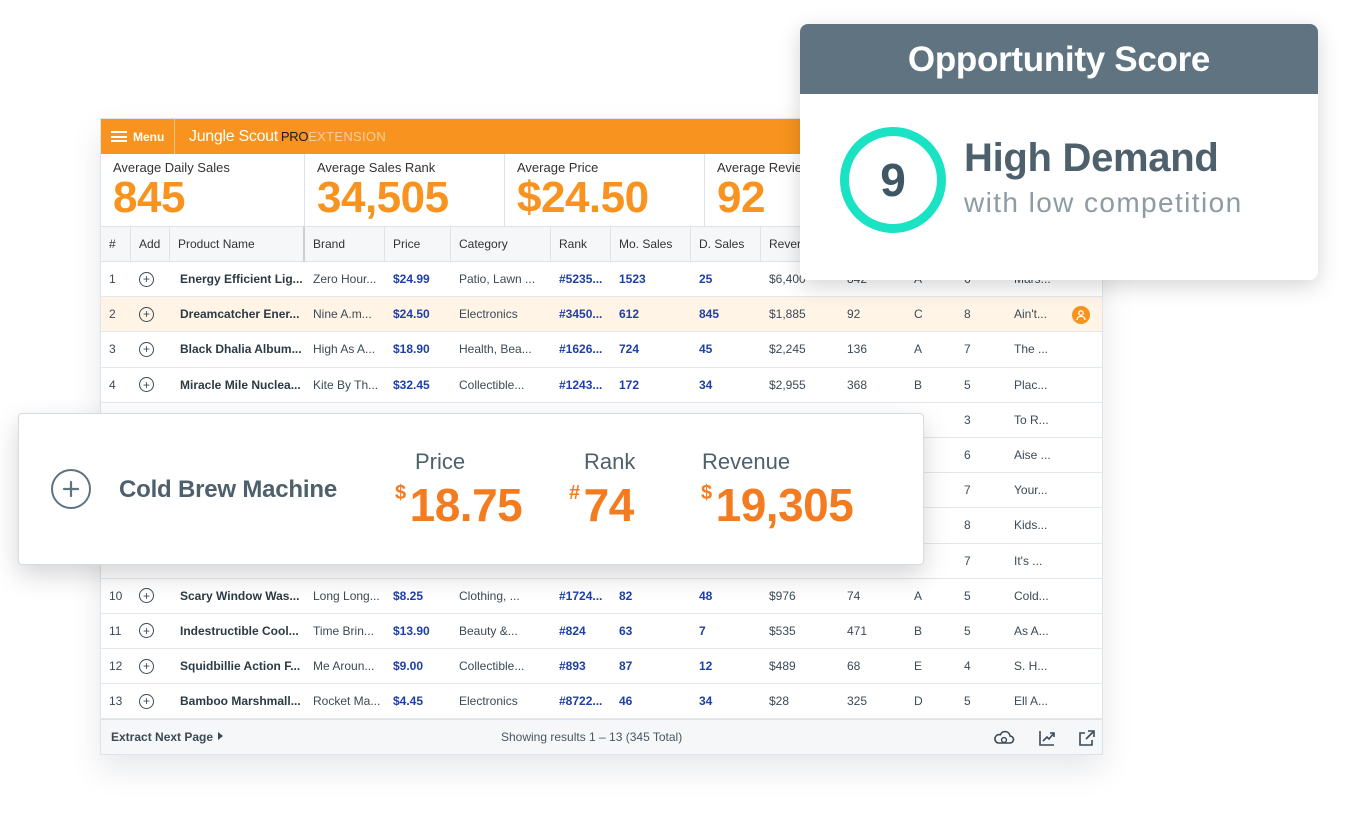 Image resolution: width=1358 pixels, height=820 pixels. What do you see at coordinates (706, 349) in the screenshot?
I see `cell-d-sales: 45` at bounding box center [706, 349].